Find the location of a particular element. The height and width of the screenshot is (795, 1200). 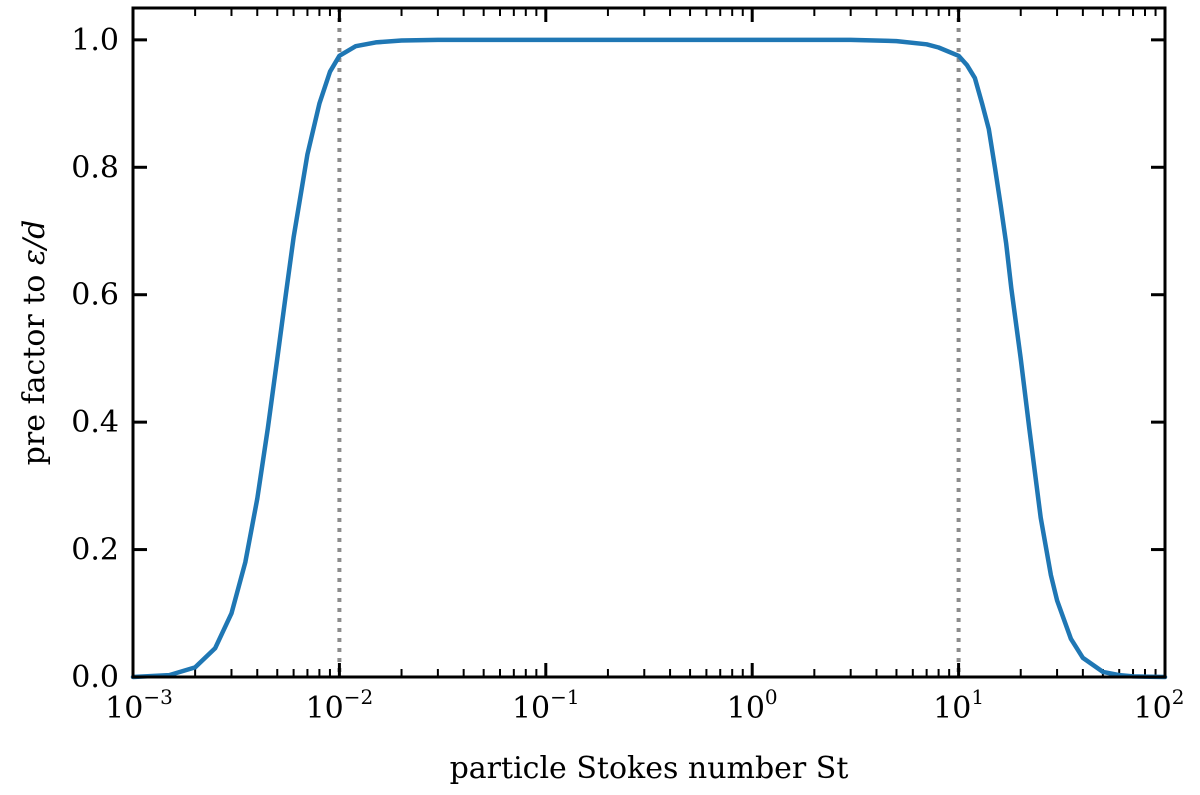

y-tick-label: 0.0 is located at coordinates (95, 677).